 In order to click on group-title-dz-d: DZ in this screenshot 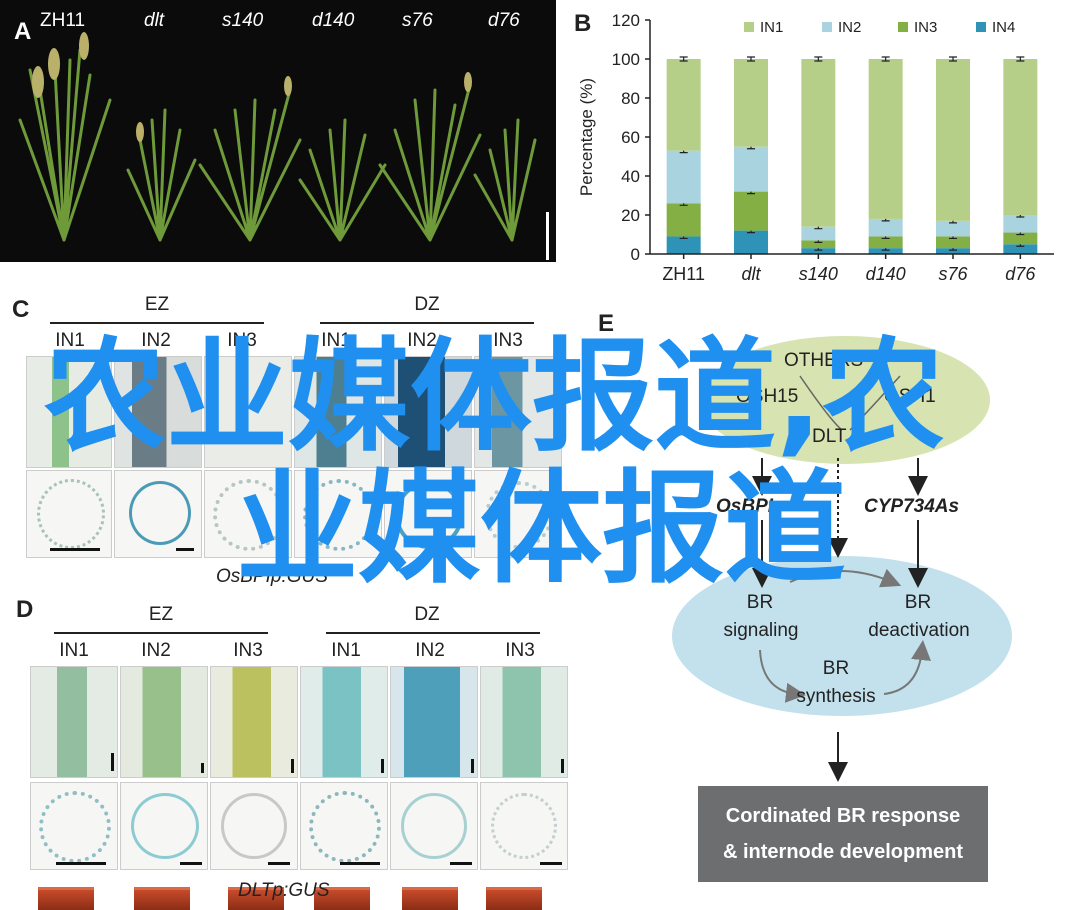, I will do `click(427, 614)`.